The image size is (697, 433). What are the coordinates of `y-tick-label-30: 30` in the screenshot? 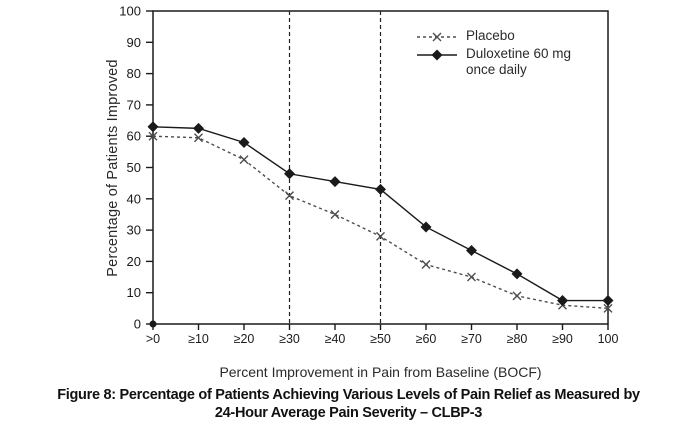 It's located at (134, 230).